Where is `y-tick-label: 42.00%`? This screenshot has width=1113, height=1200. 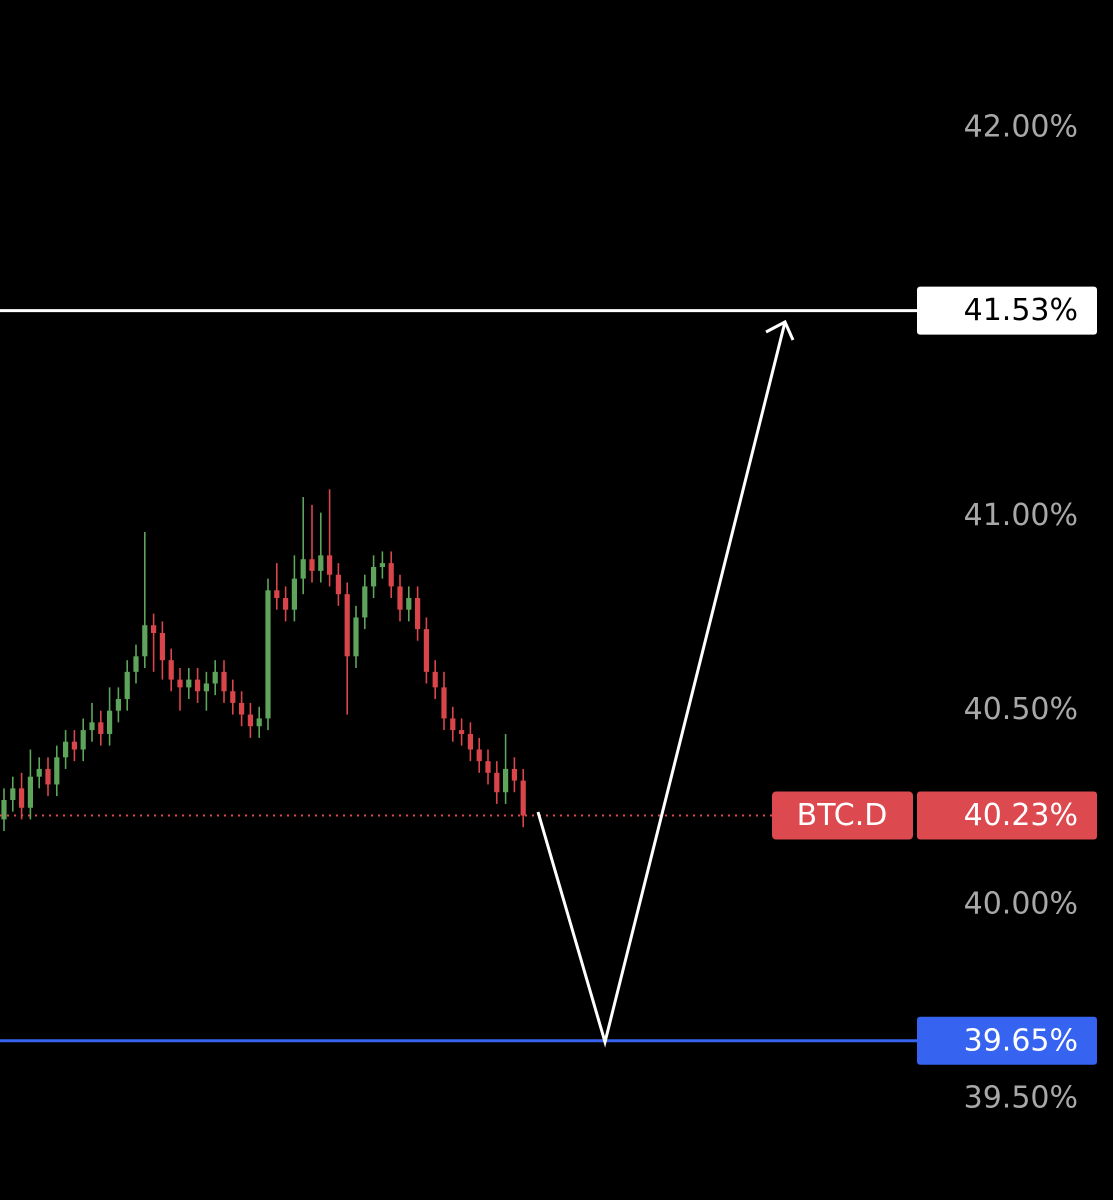 y-tick-label: 42.00% is located at coordinates (1021, 127).